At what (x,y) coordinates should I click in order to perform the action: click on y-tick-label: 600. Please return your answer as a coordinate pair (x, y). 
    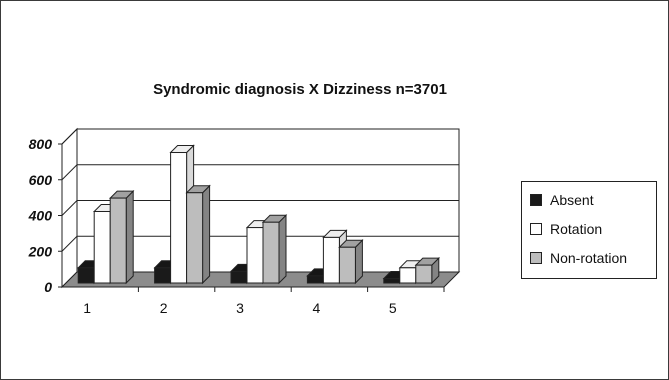
    Looking at the image, I should click on (41, 180).